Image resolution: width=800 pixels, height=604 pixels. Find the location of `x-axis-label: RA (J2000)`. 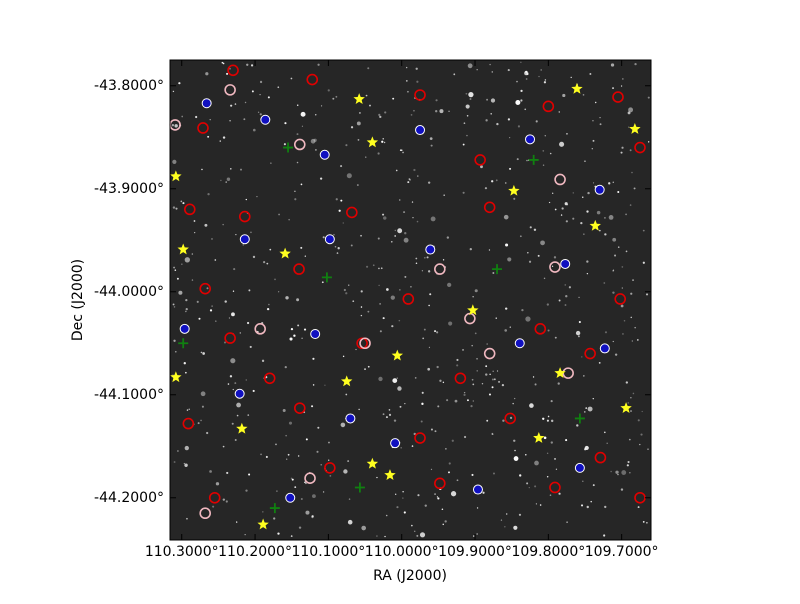

x-axis-label: RA (J2000) is located at coordinates (410, 576).